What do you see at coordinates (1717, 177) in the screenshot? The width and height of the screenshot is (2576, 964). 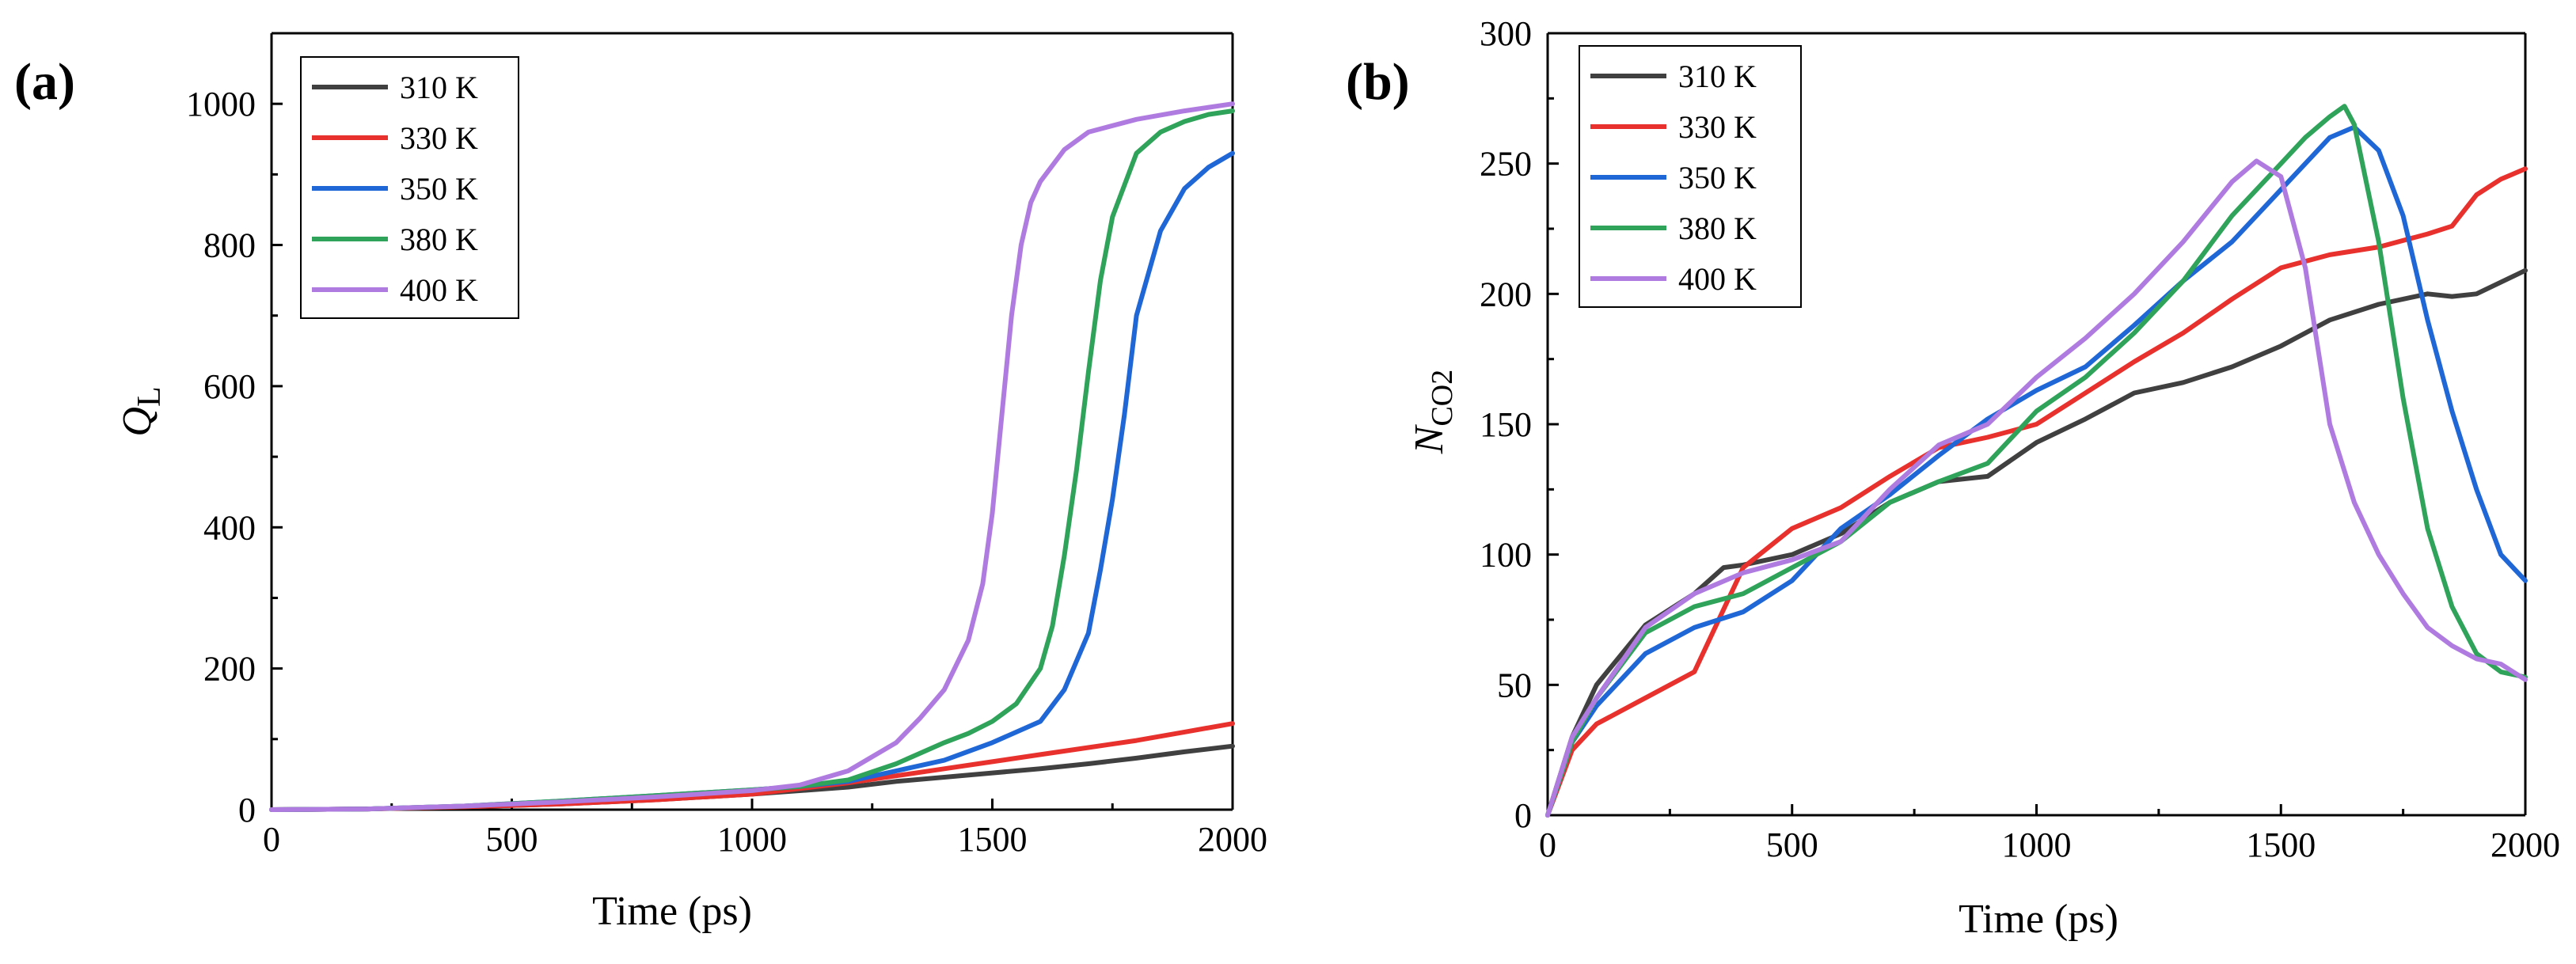 I see `panel-b-legend-label: 350 K` at bounding box center [1717, 177].